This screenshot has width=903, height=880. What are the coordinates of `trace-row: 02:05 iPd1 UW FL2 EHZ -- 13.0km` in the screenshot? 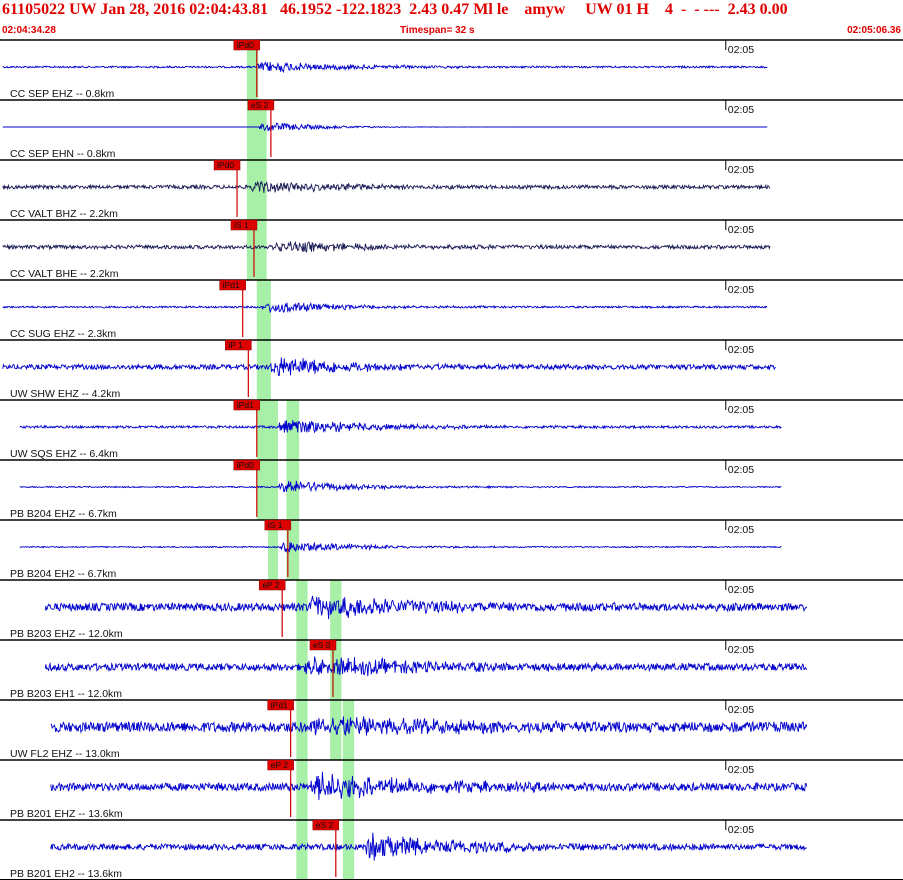 It's located at (451, 729).